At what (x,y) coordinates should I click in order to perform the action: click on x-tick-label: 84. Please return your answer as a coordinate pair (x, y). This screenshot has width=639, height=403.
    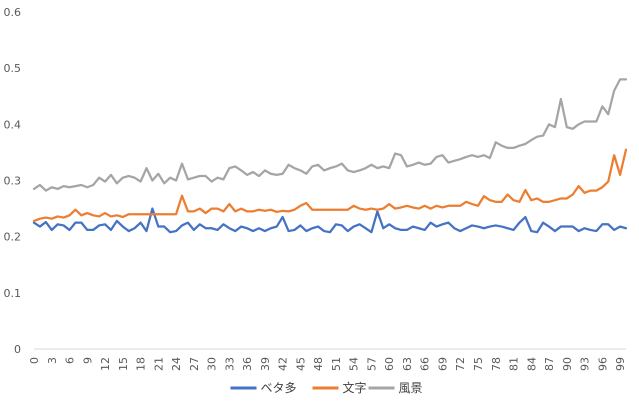
    Looking at the image, I should click on (531, 364).